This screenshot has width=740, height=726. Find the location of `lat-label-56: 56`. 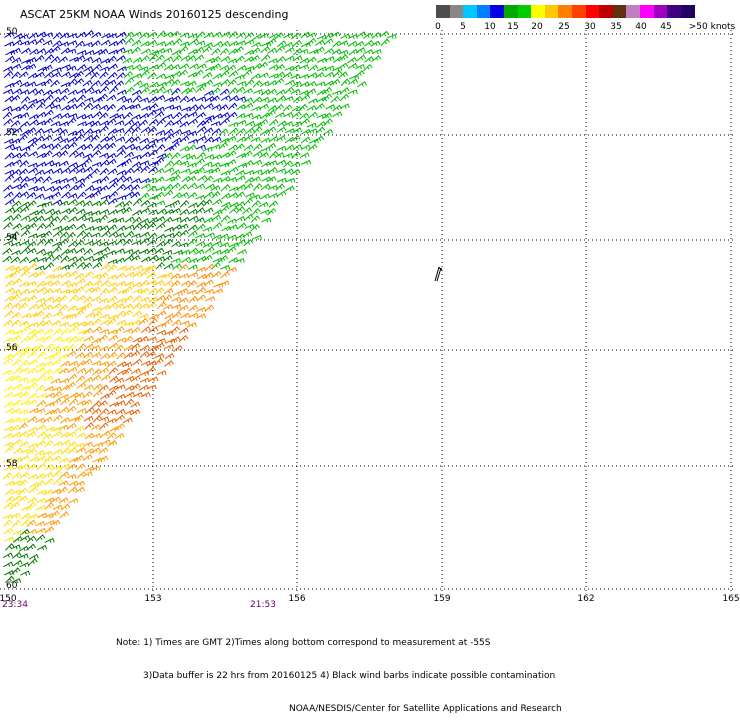

lat-label-56: 56 is located at coordinates (12, 348).